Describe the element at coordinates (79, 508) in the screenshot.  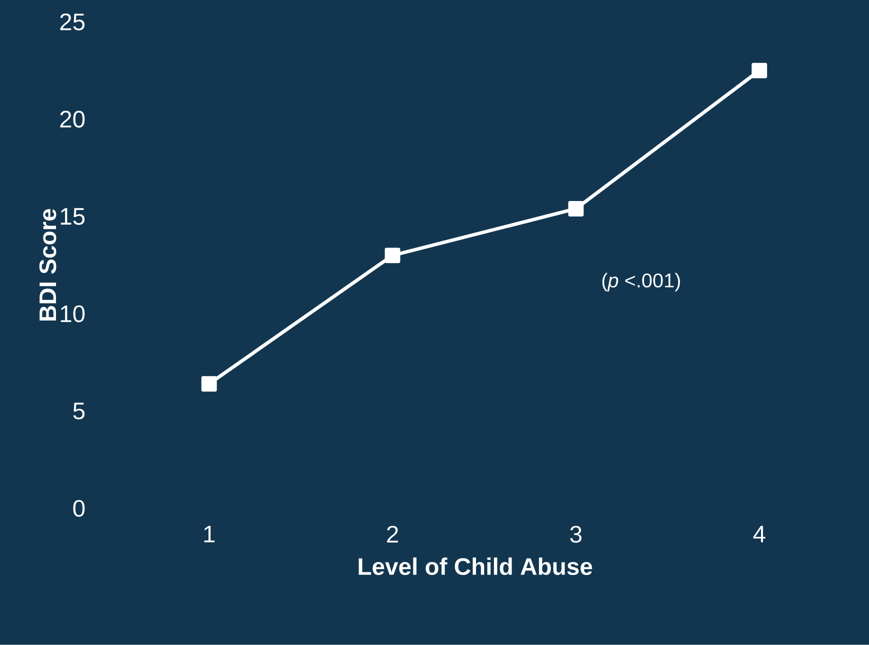
I see `y-tick-label: 0` at that location.